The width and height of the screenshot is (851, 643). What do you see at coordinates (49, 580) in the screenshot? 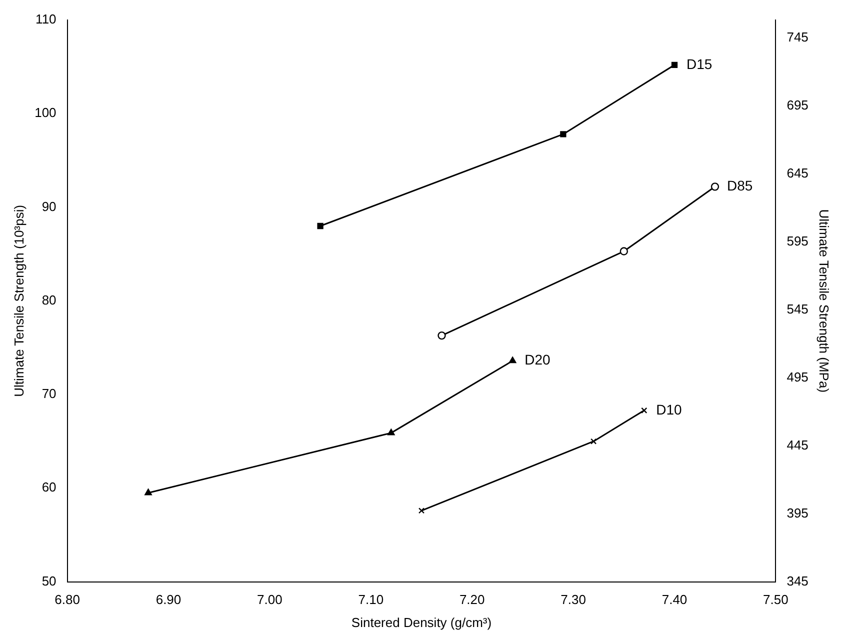
I see `y-tick-label: 50` at bounding box center [49, 580].